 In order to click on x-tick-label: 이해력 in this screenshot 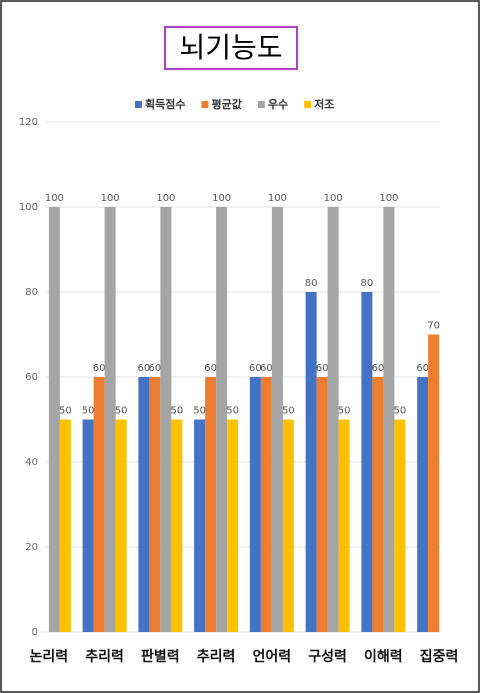, I will do `click(383, 656)`.